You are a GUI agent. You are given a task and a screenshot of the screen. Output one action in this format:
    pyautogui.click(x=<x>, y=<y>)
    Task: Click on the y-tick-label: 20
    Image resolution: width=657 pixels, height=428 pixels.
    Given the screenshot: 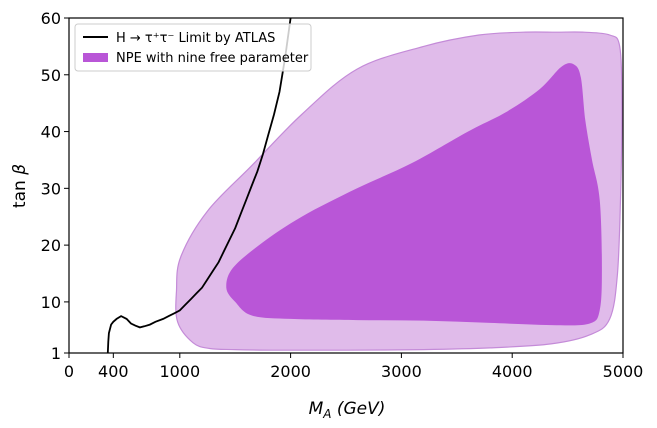 What is the action you would take?
    pyautogui.click(x=51, y=245)
    